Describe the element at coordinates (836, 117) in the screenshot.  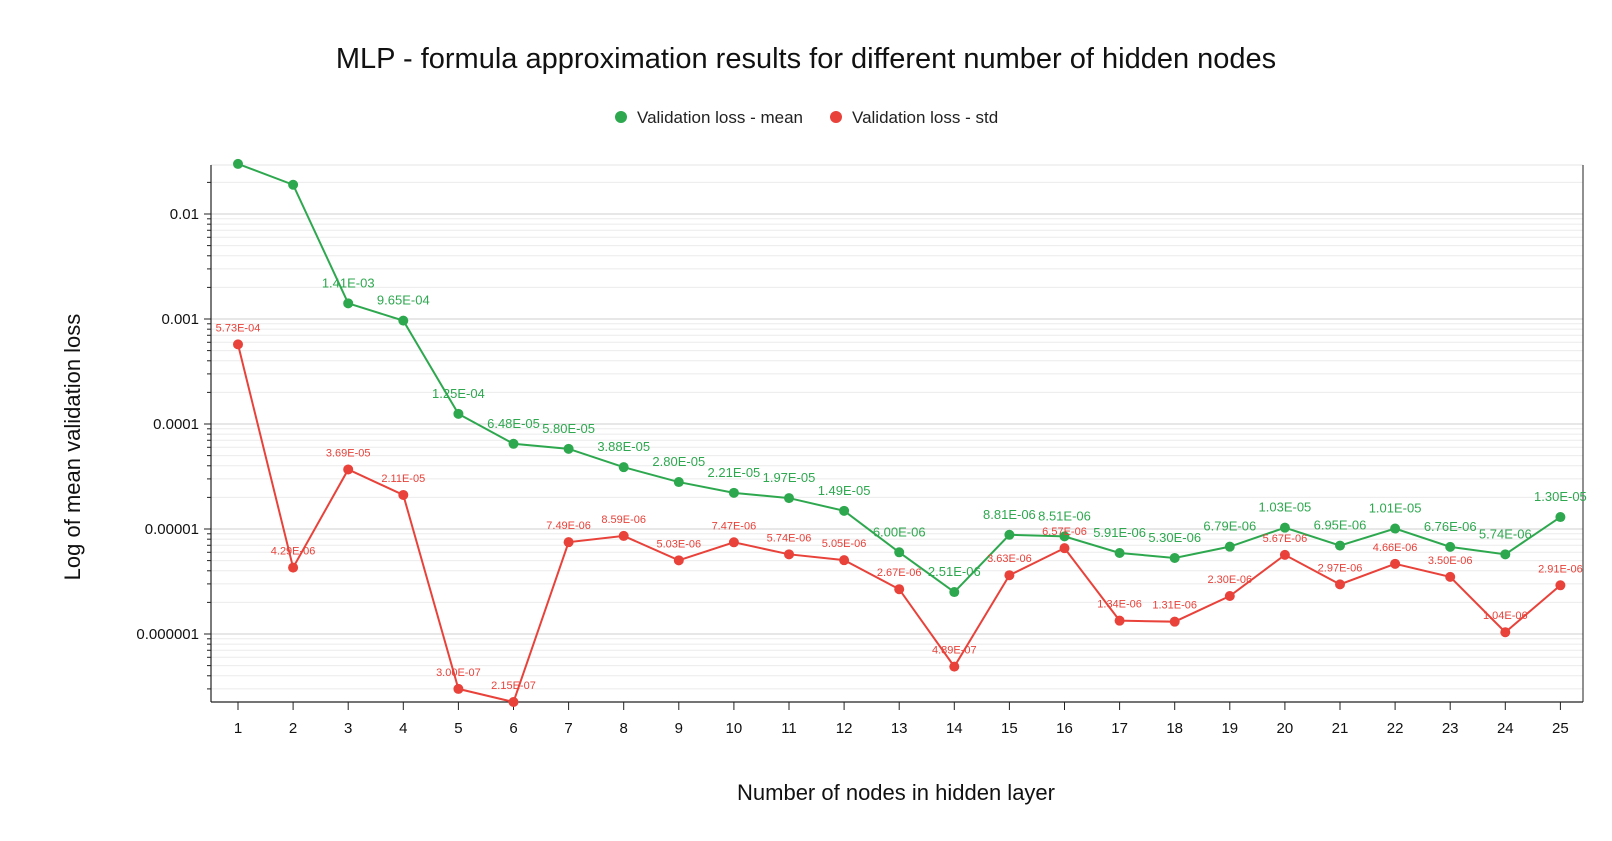
I see `legend-marker-std` at that location.